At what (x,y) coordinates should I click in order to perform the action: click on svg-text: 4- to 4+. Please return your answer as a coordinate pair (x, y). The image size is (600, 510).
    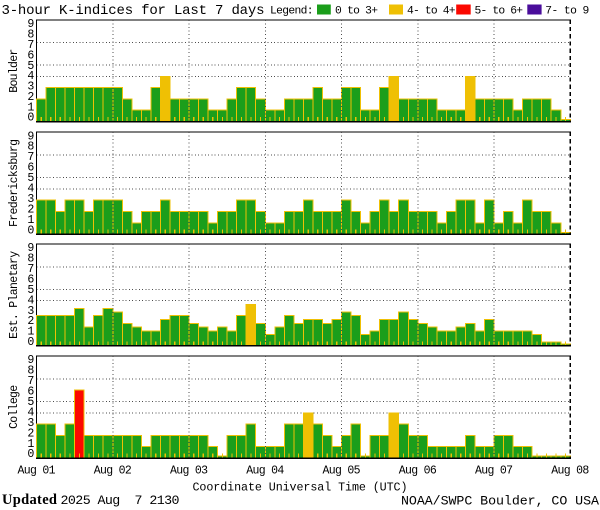
    Looking at the image, I should click on (431, 12).